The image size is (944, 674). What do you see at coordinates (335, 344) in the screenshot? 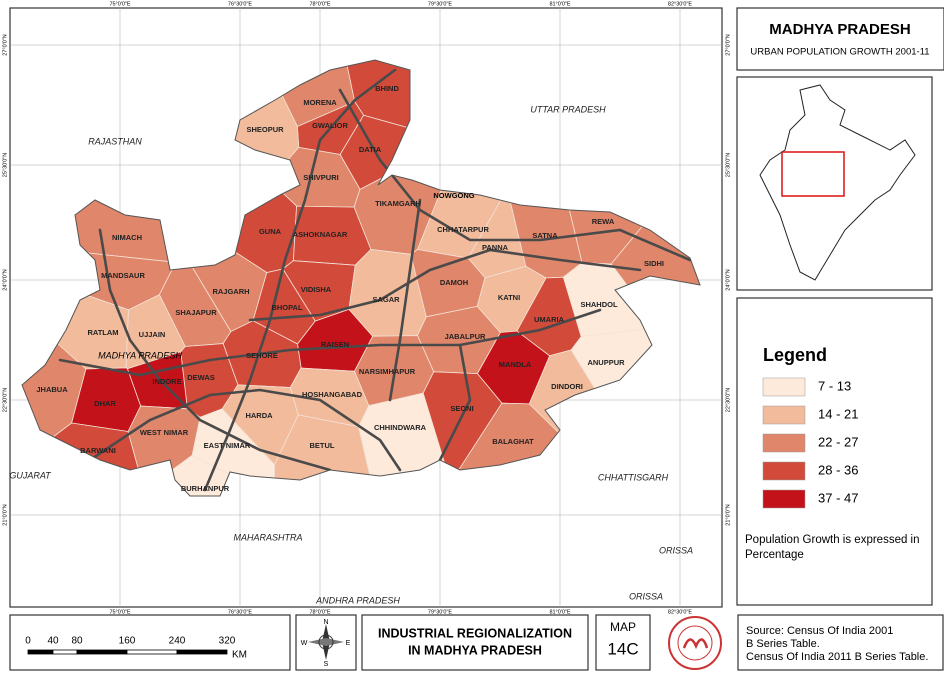
I see `district-label: RAISEN` at bounding box center [335, 344].